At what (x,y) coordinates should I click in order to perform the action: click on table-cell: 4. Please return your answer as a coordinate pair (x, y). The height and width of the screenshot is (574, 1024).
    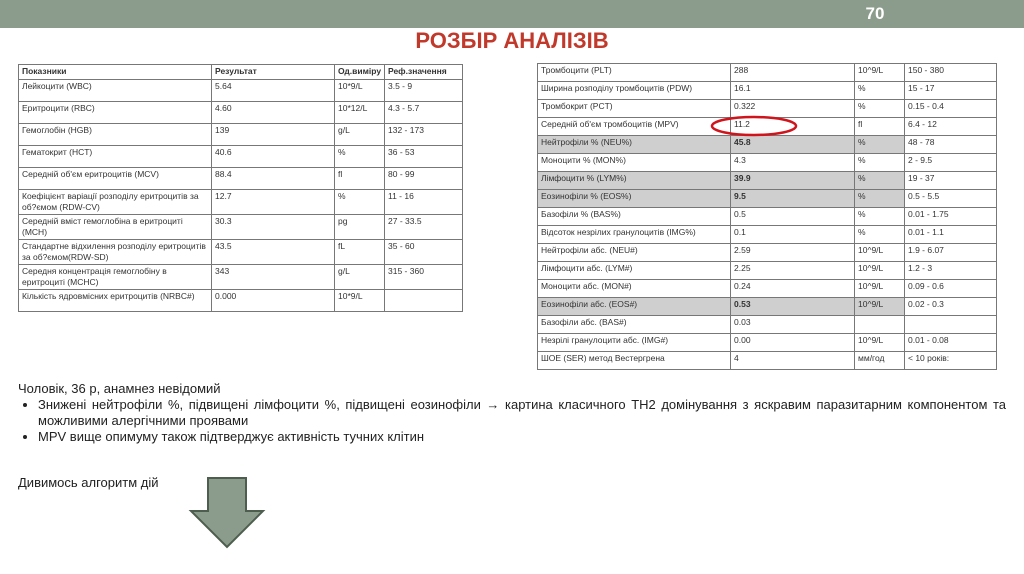
    Looking at the image, I should click on (792, 360).